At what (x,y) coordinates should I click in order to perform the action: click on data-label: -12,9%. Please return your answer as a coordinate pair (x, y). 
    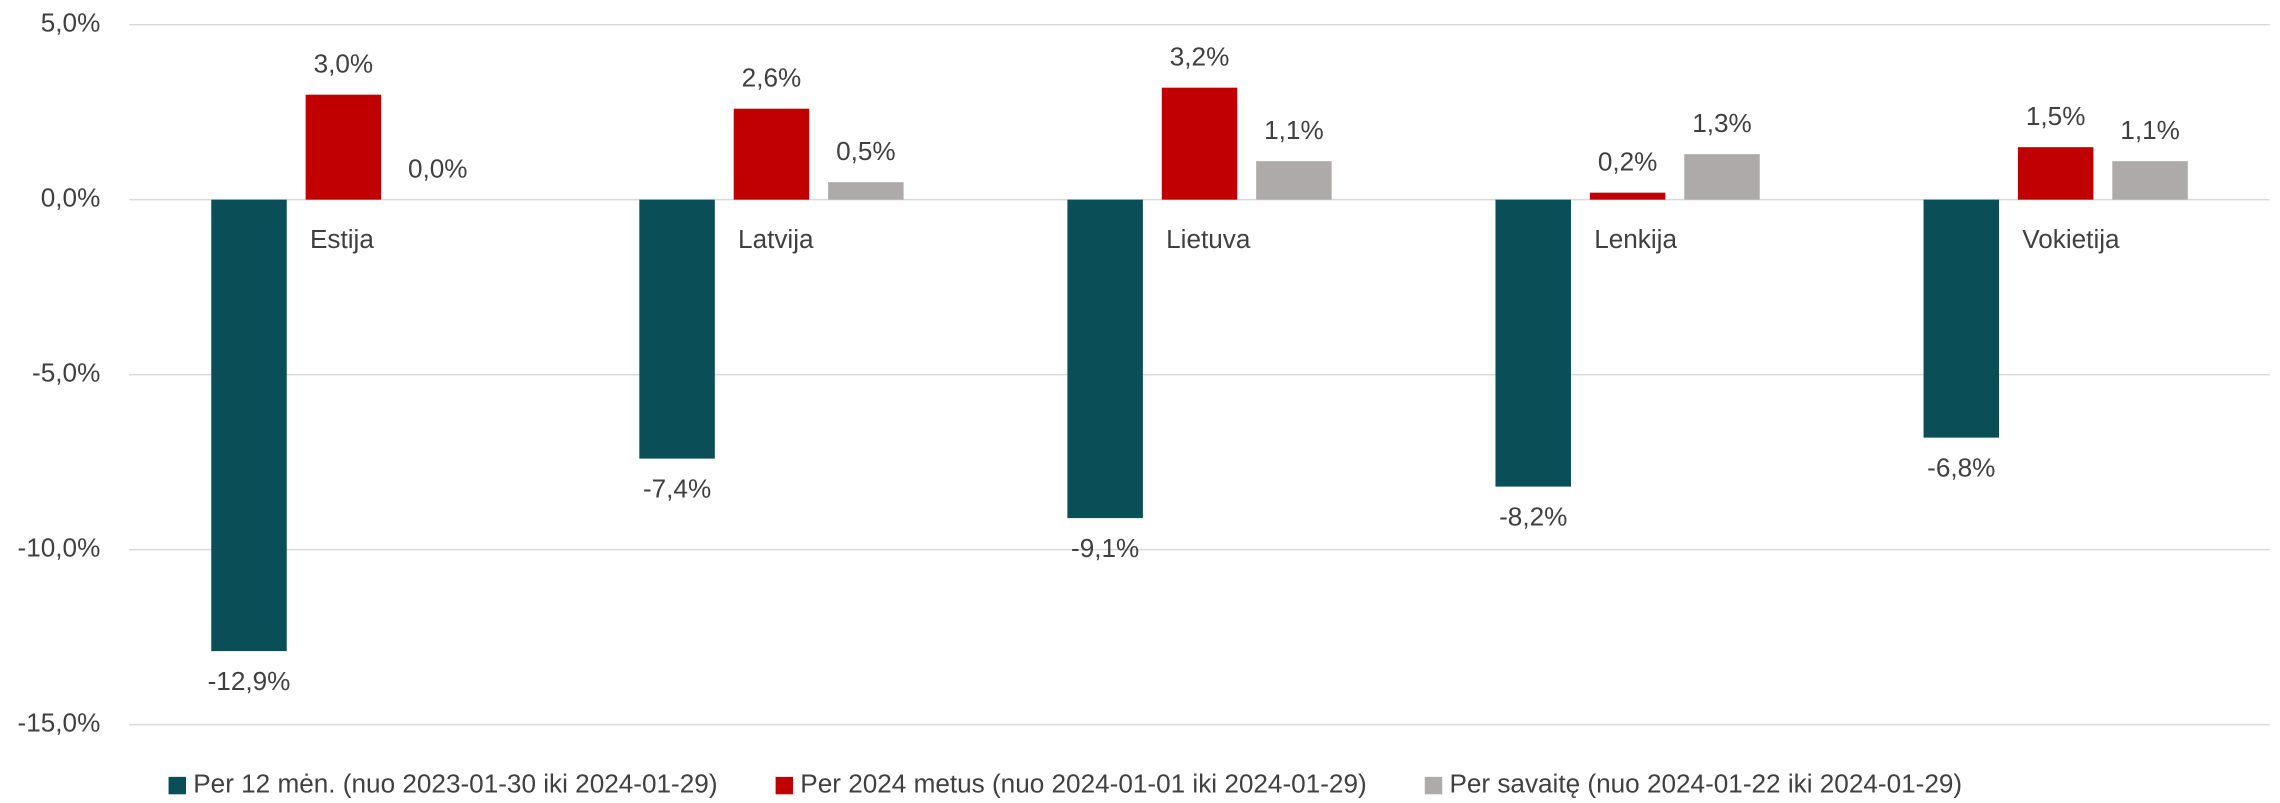
    Looking at the image, I should click on (249, 681).